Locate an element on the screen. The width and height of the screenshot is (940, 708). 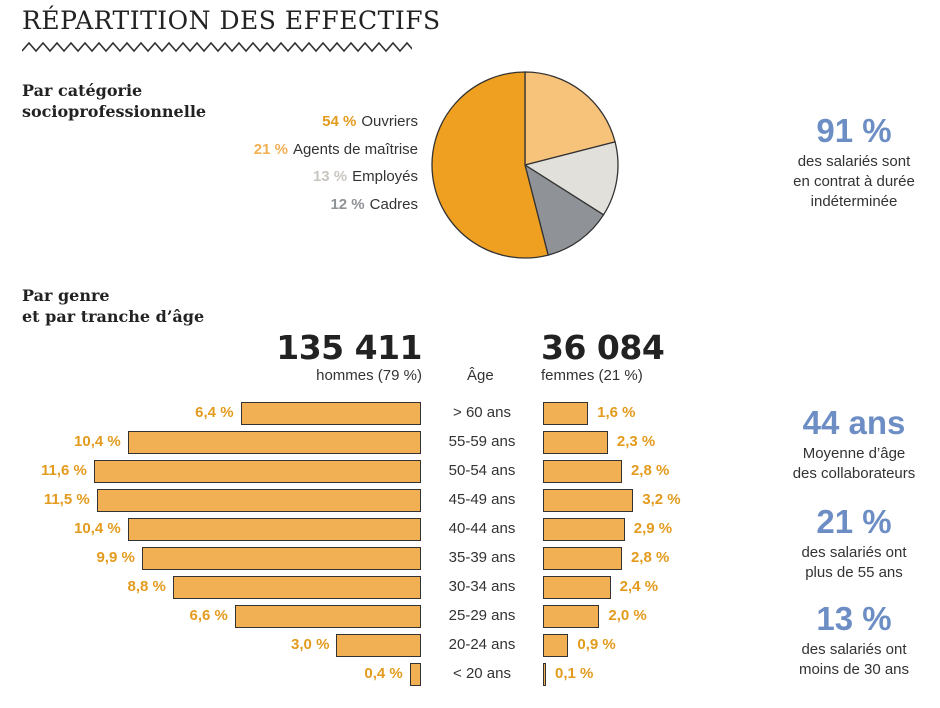
legend-pct: 21 % is located at coordinates (270, 149).